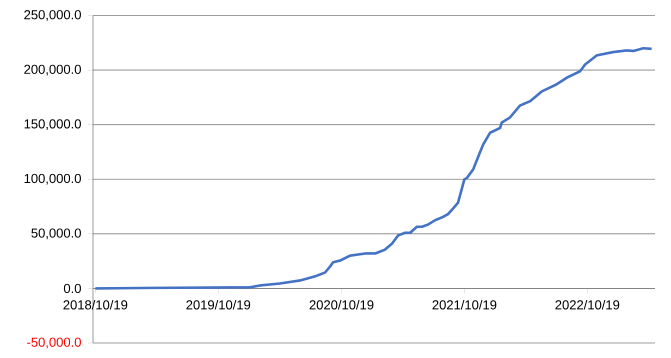  What do you see at coordinates (54, 343) in the screenshot?
I see `y-tick-label: -50,000.0` at bounding box center [54, 343].